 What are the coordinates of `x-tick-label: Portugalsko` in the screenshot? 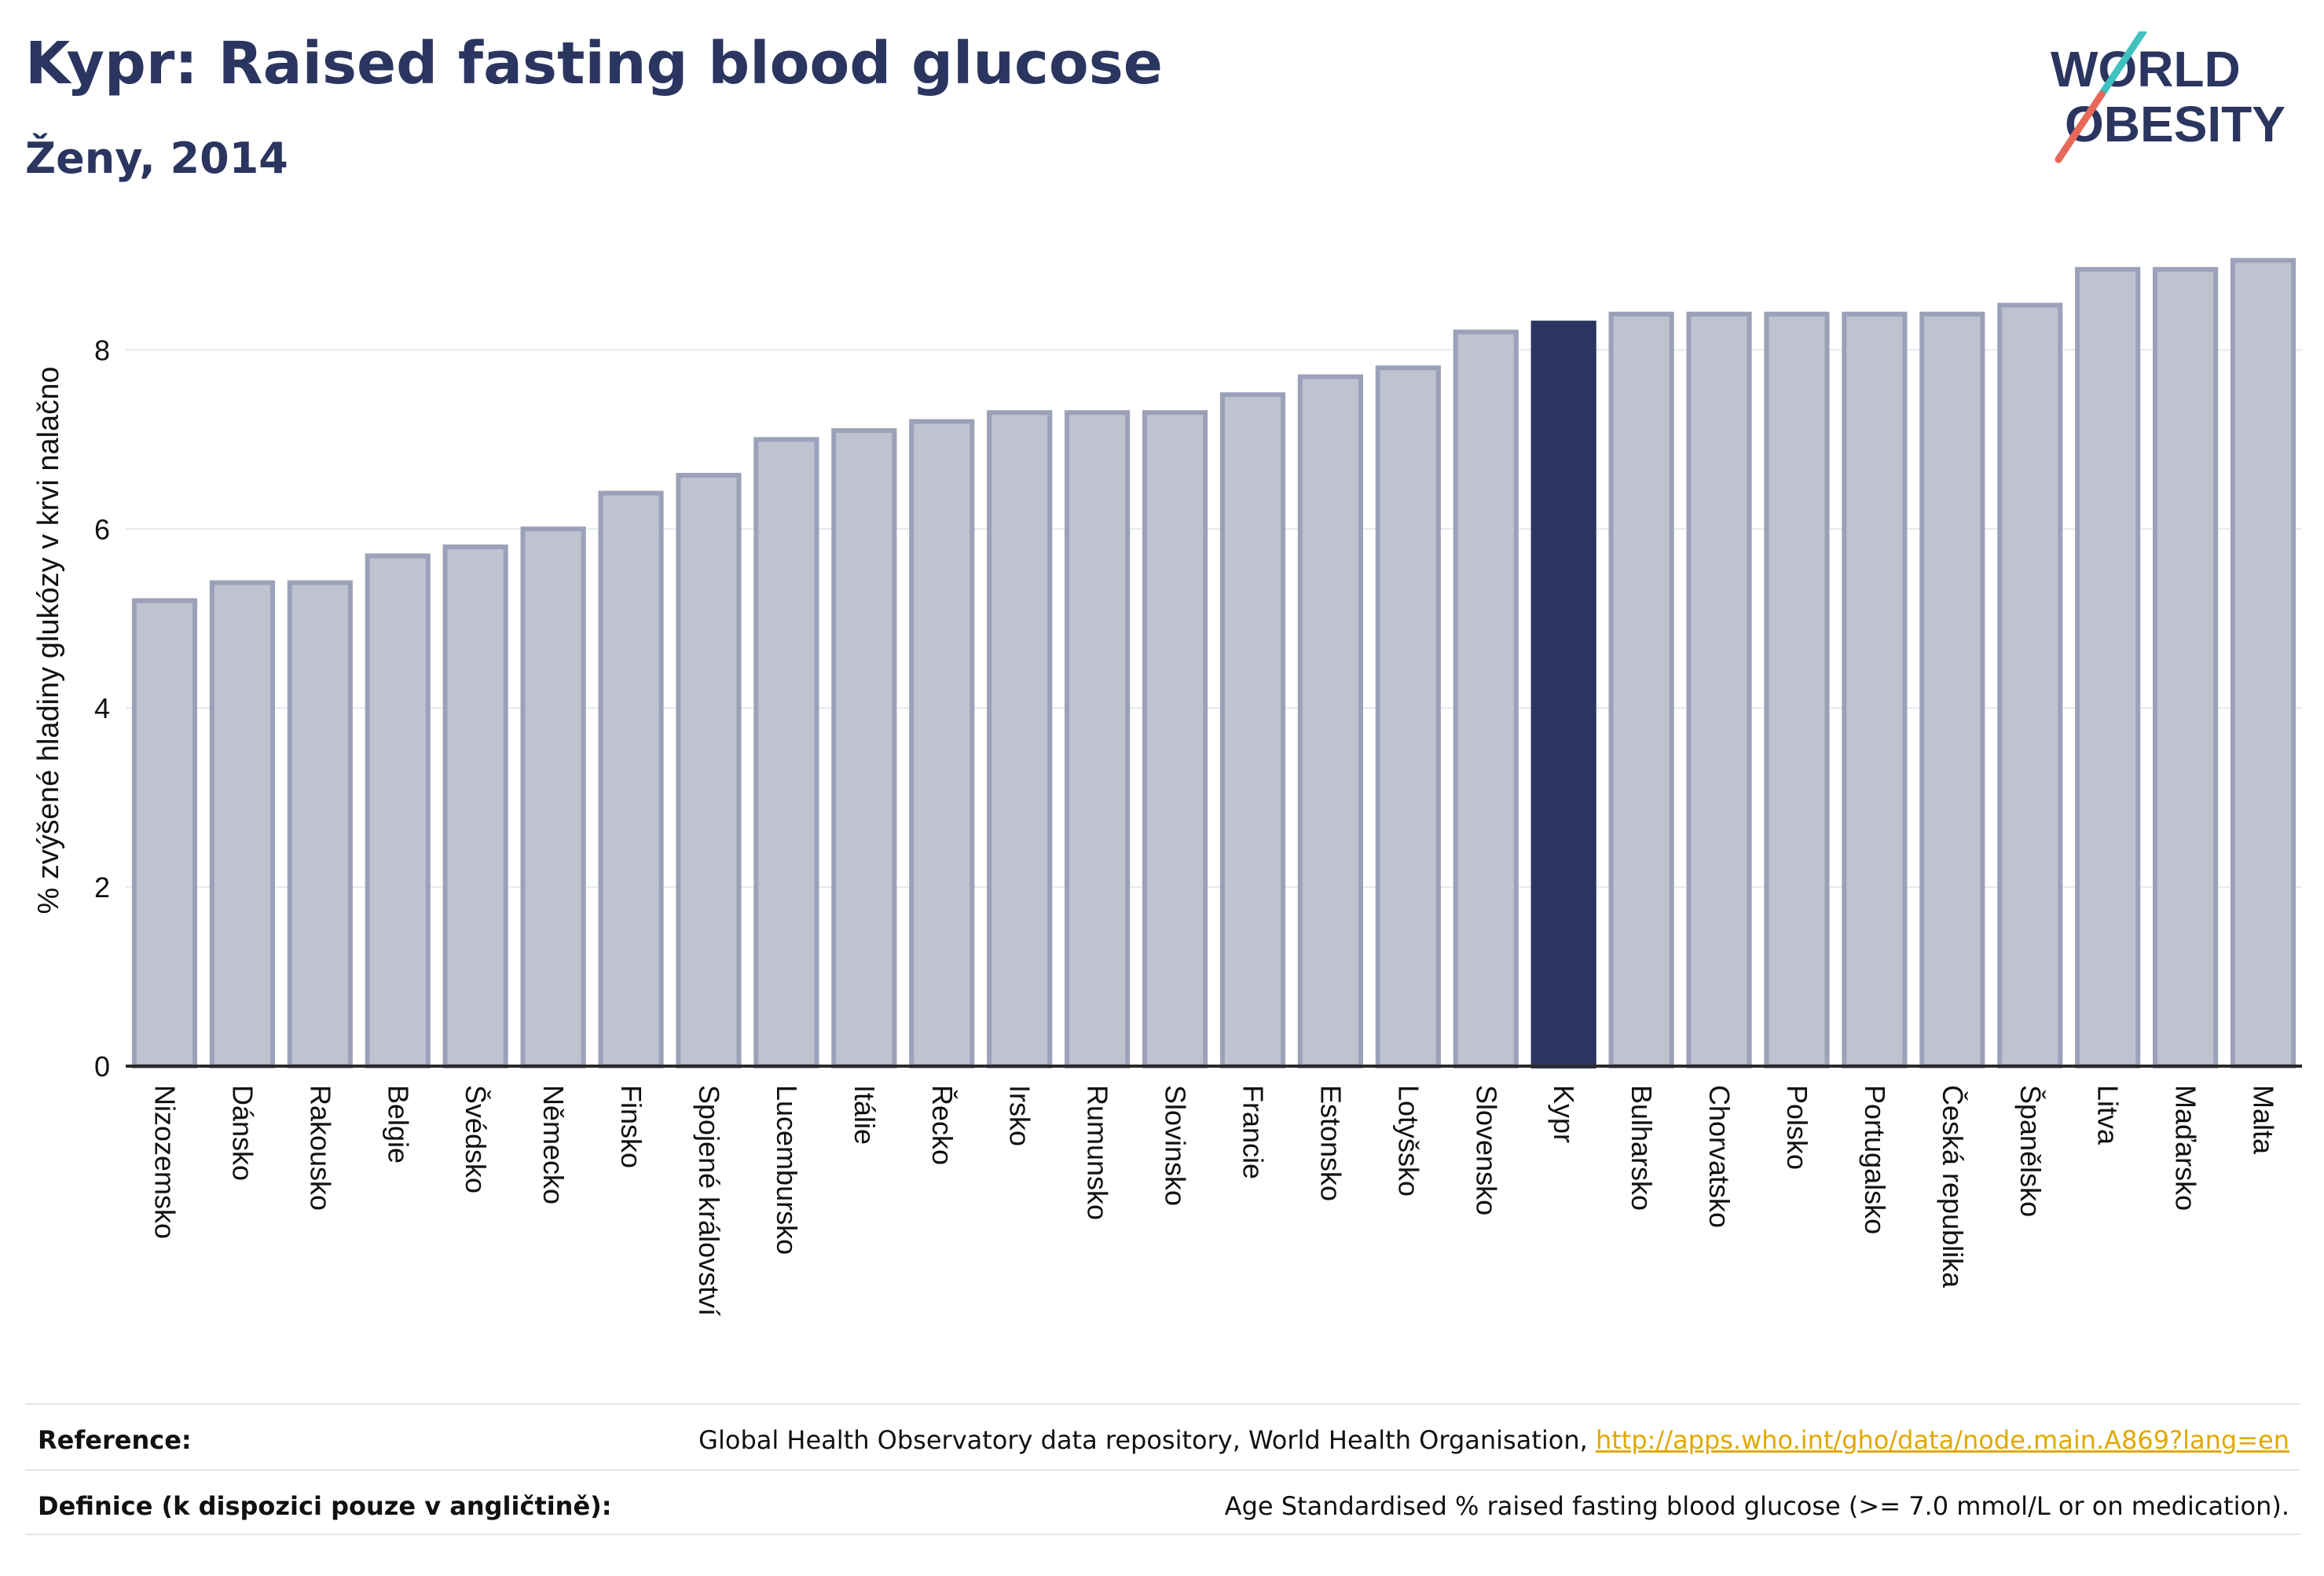 It's located at (1875, 1159).